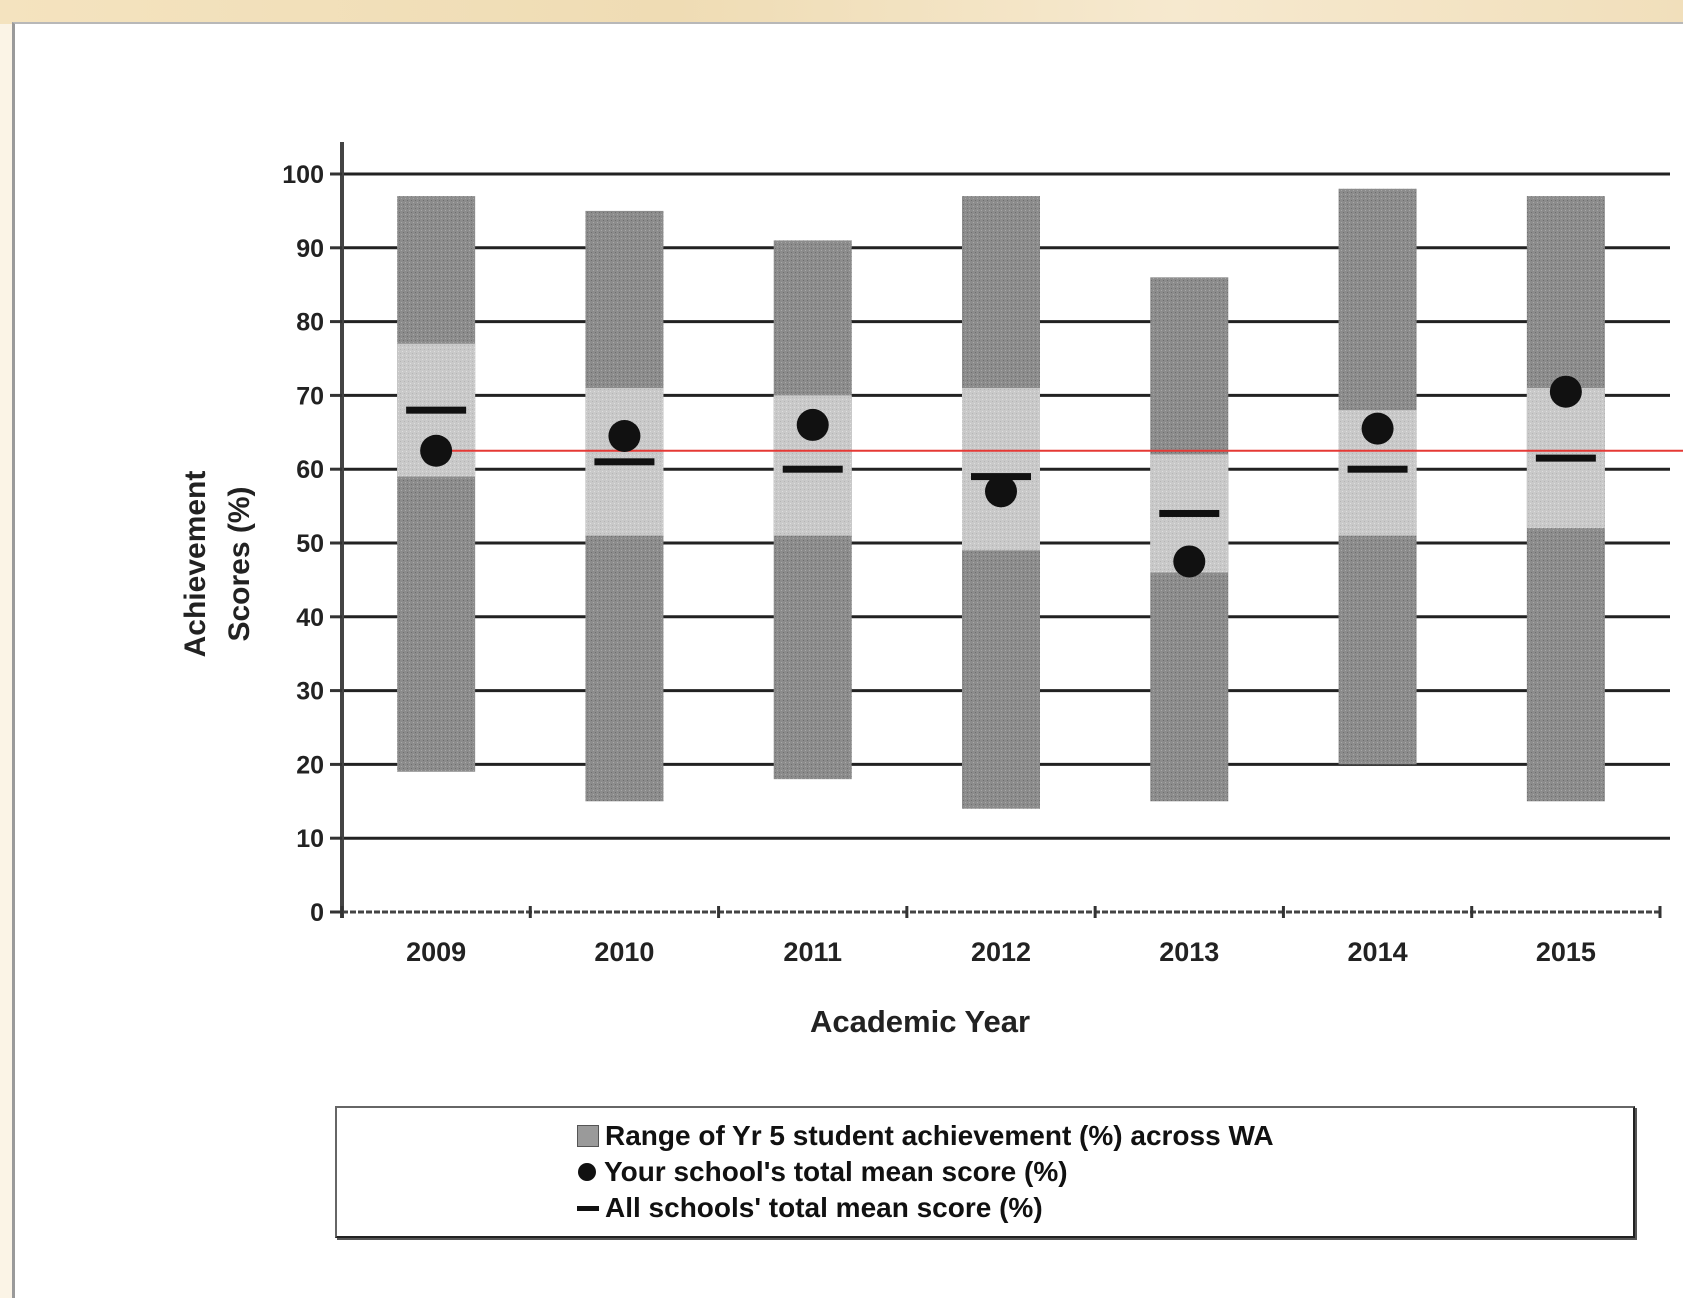  Describe the element at coordinates (436, 952) in the screenshot. I see `x-tick-label-2009: 2009` at that location.